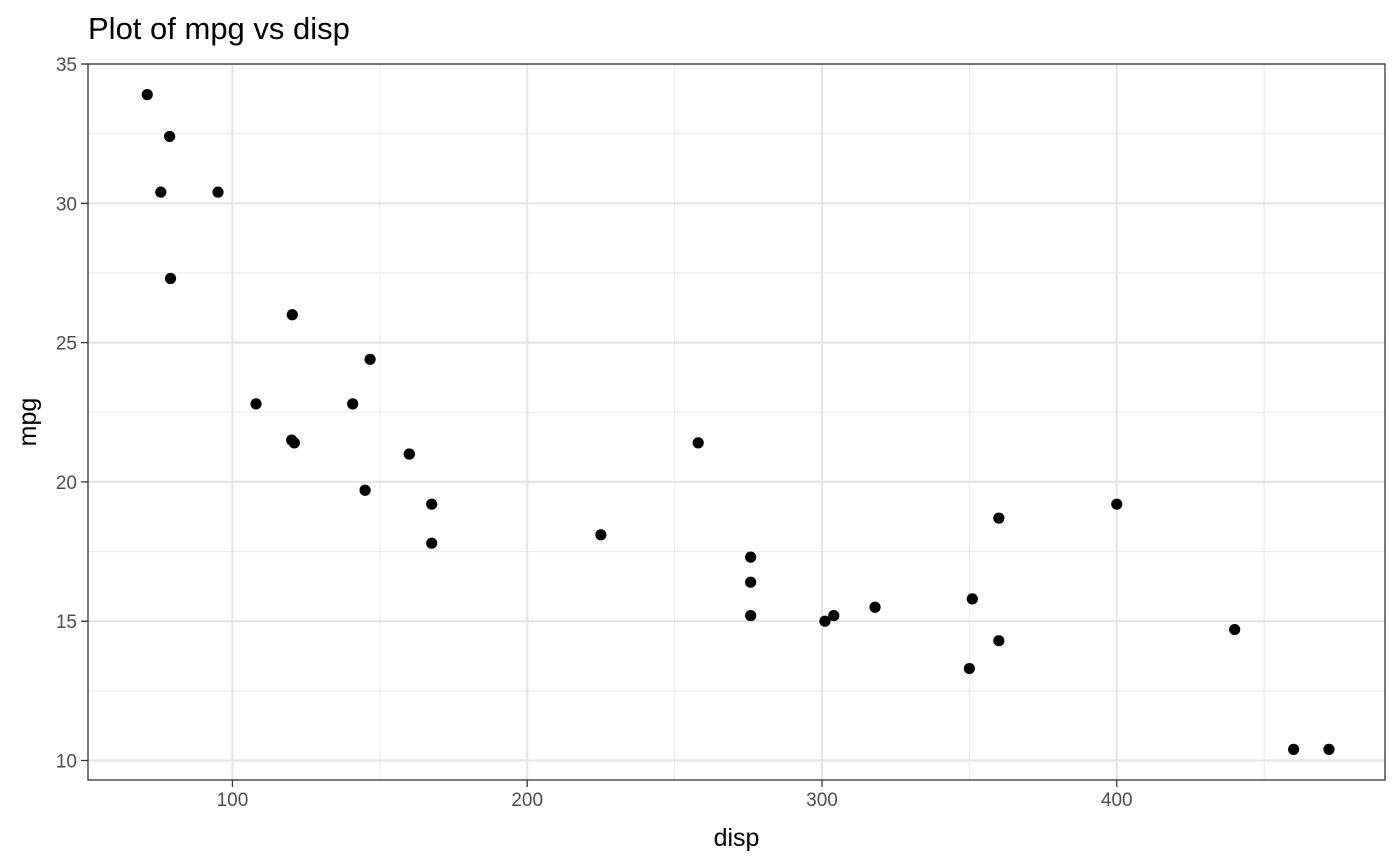  Describe the element at coordinates (233, 800) in the screenshot. I see `x-tick-label: 100` at that location.